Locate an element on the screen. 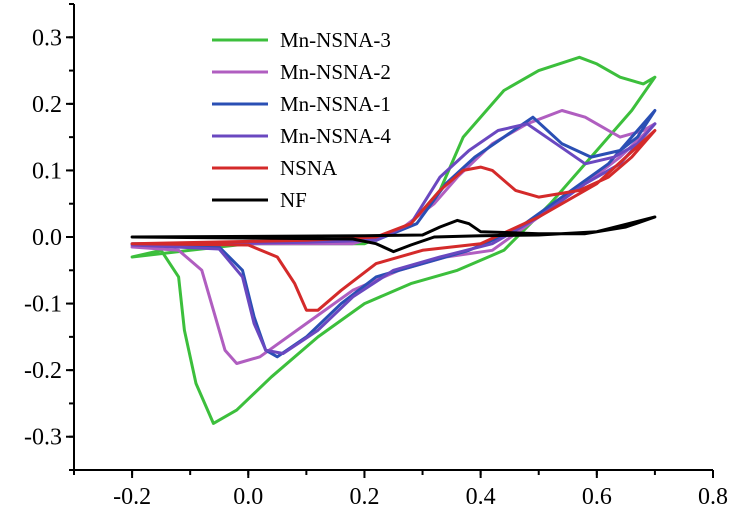 The image size is (735, 516). legend-item-mn-nsna-1: Mn-NSNA-1 is located at coordinates (301, 104).